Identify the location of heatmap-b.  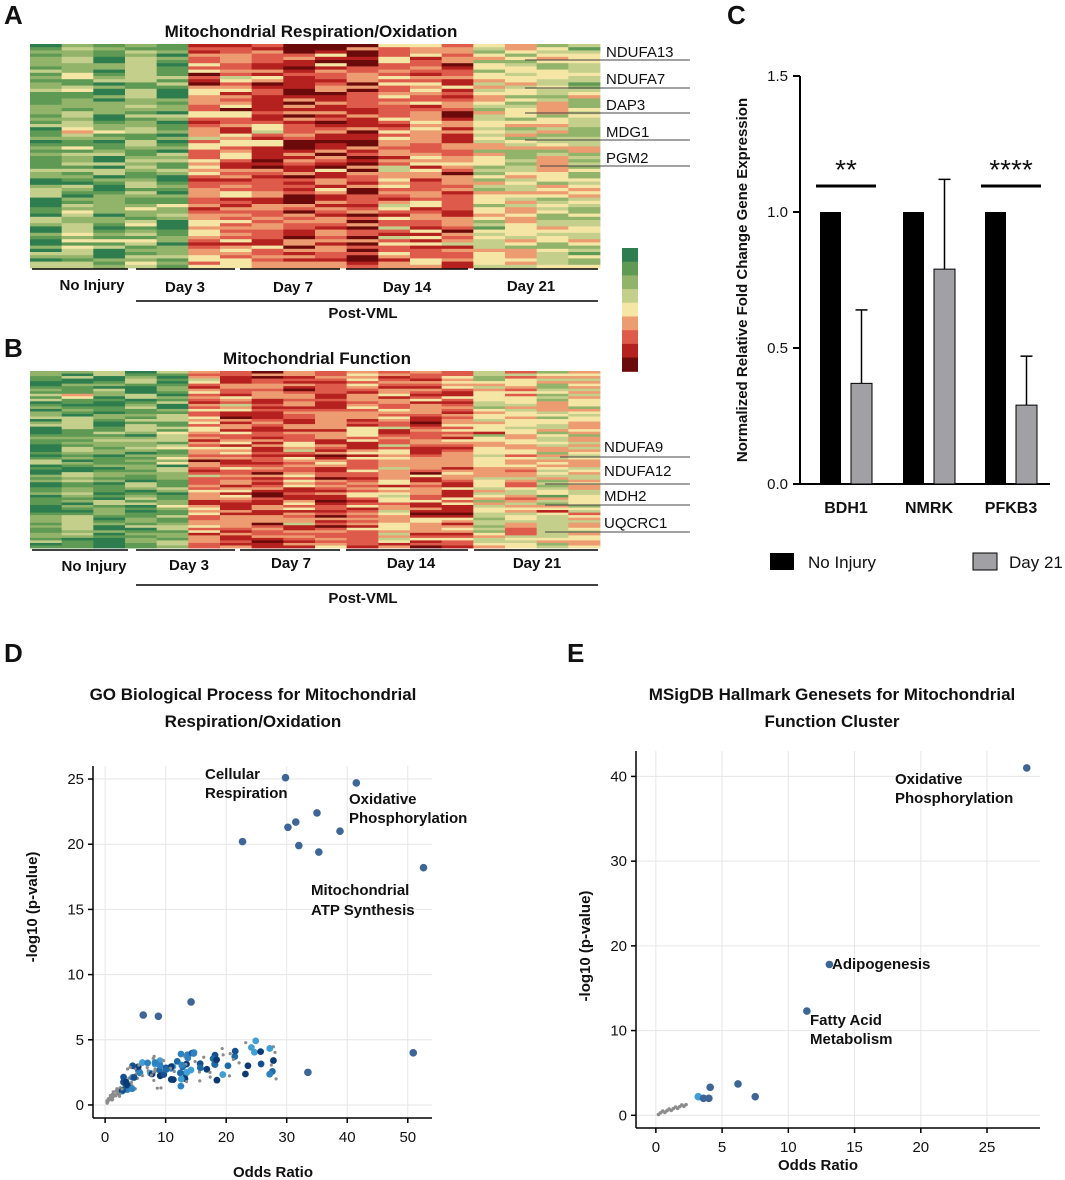
(315, 460).